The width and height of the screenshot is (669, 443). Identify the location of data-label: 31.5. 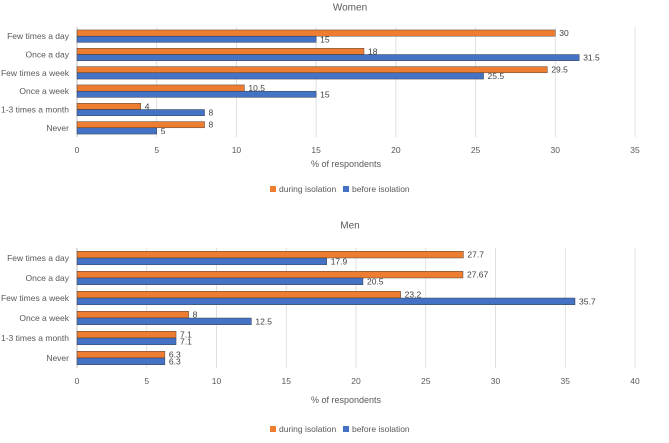
(591, 58).